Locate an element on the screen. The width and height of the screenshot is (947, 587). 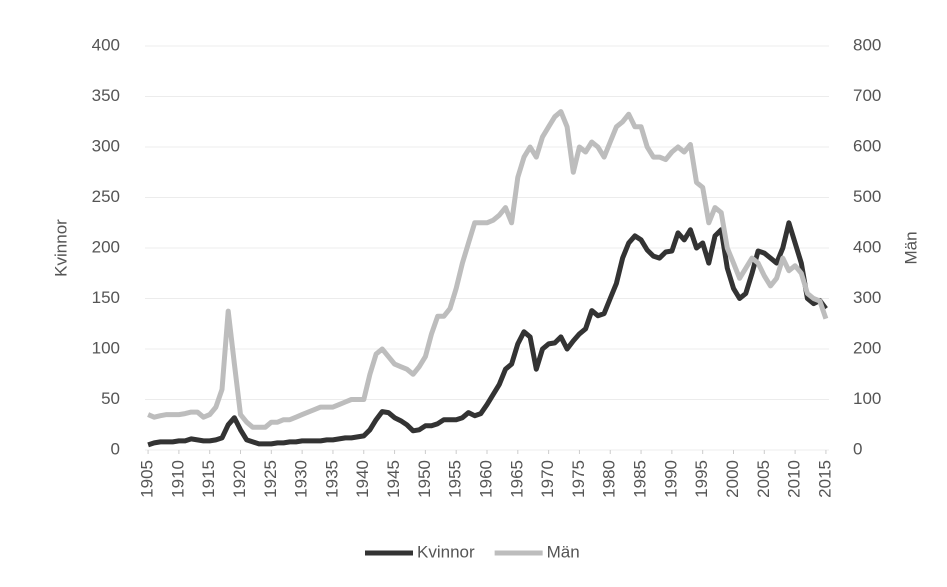
x-tick-label: 1995 is located at coordinates (701, 479).